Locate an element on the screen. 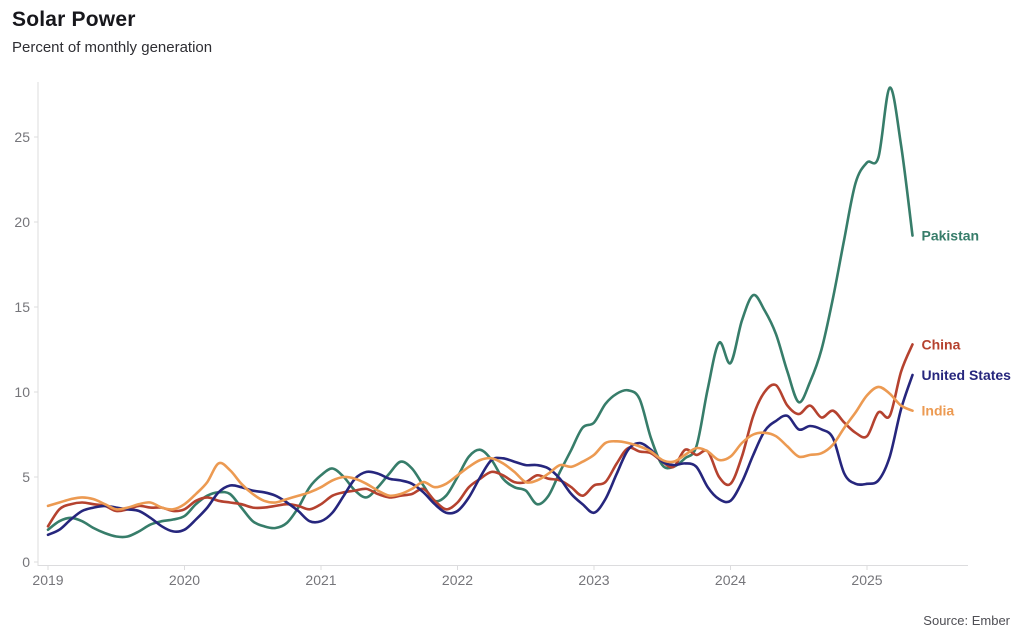 This screenshot has height=640, width=1024. page-title: Solar Power is located at coordinates (74, 19).